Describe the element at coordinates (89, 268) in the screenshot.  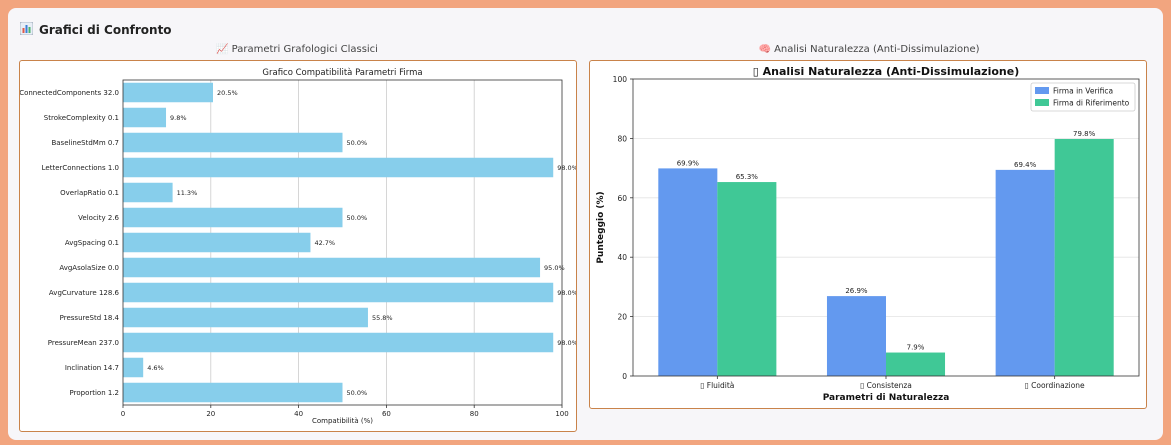
I see `y-tick-label: AvgAsolaSize 0.0` at that location.